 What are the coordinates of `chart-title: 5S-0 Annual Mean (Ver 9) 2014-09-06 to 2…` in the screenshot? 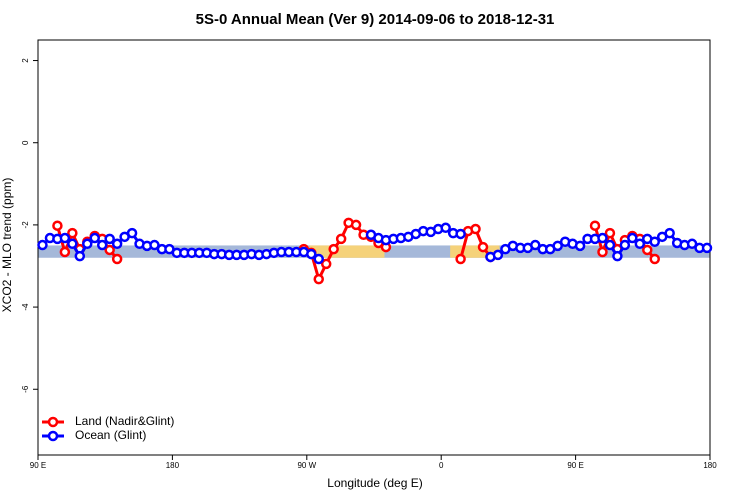 It's located at (375, 19).